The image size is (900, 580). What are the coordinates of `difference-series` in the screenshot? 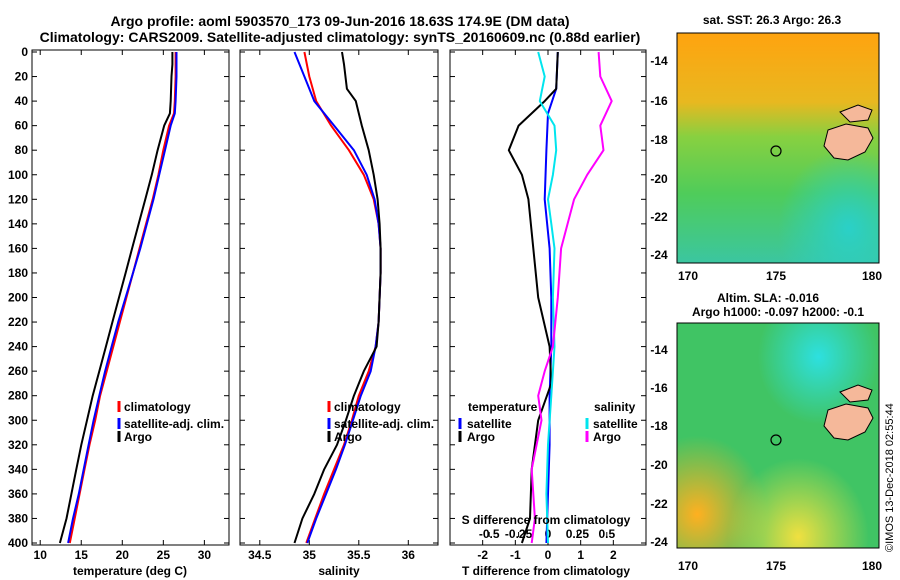 It's located at (560, 297).